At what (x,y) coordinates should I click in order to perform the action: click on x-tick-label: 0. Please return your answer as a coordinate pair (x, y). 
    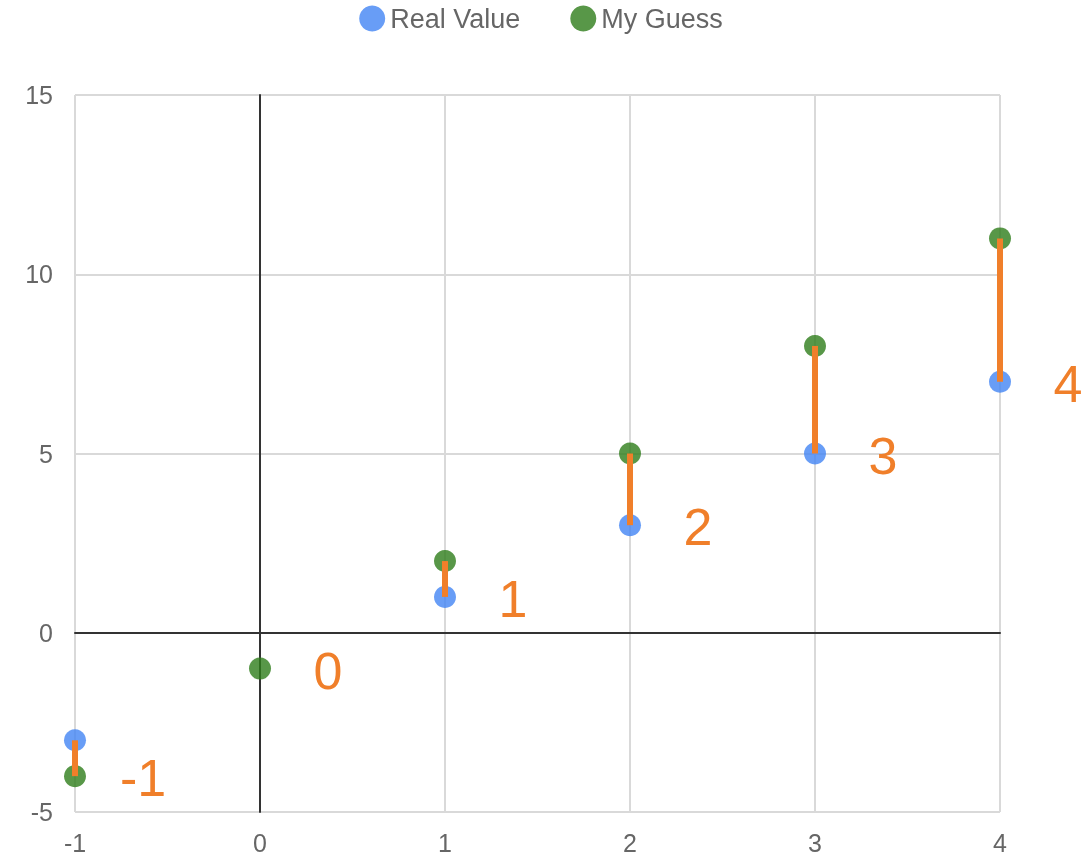
    Looking at the image, I should click on (260, 842).